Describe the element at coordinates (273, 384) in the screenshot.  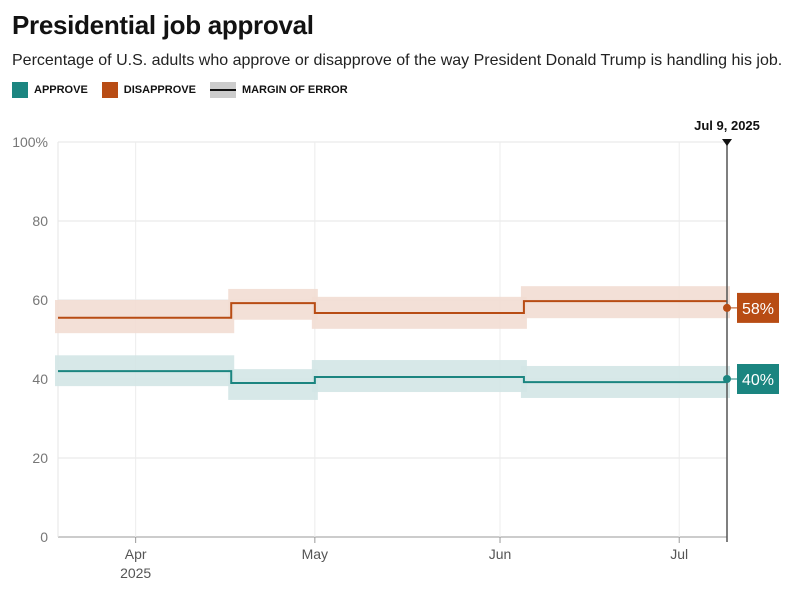
I see `approve-margin-band` at that location.